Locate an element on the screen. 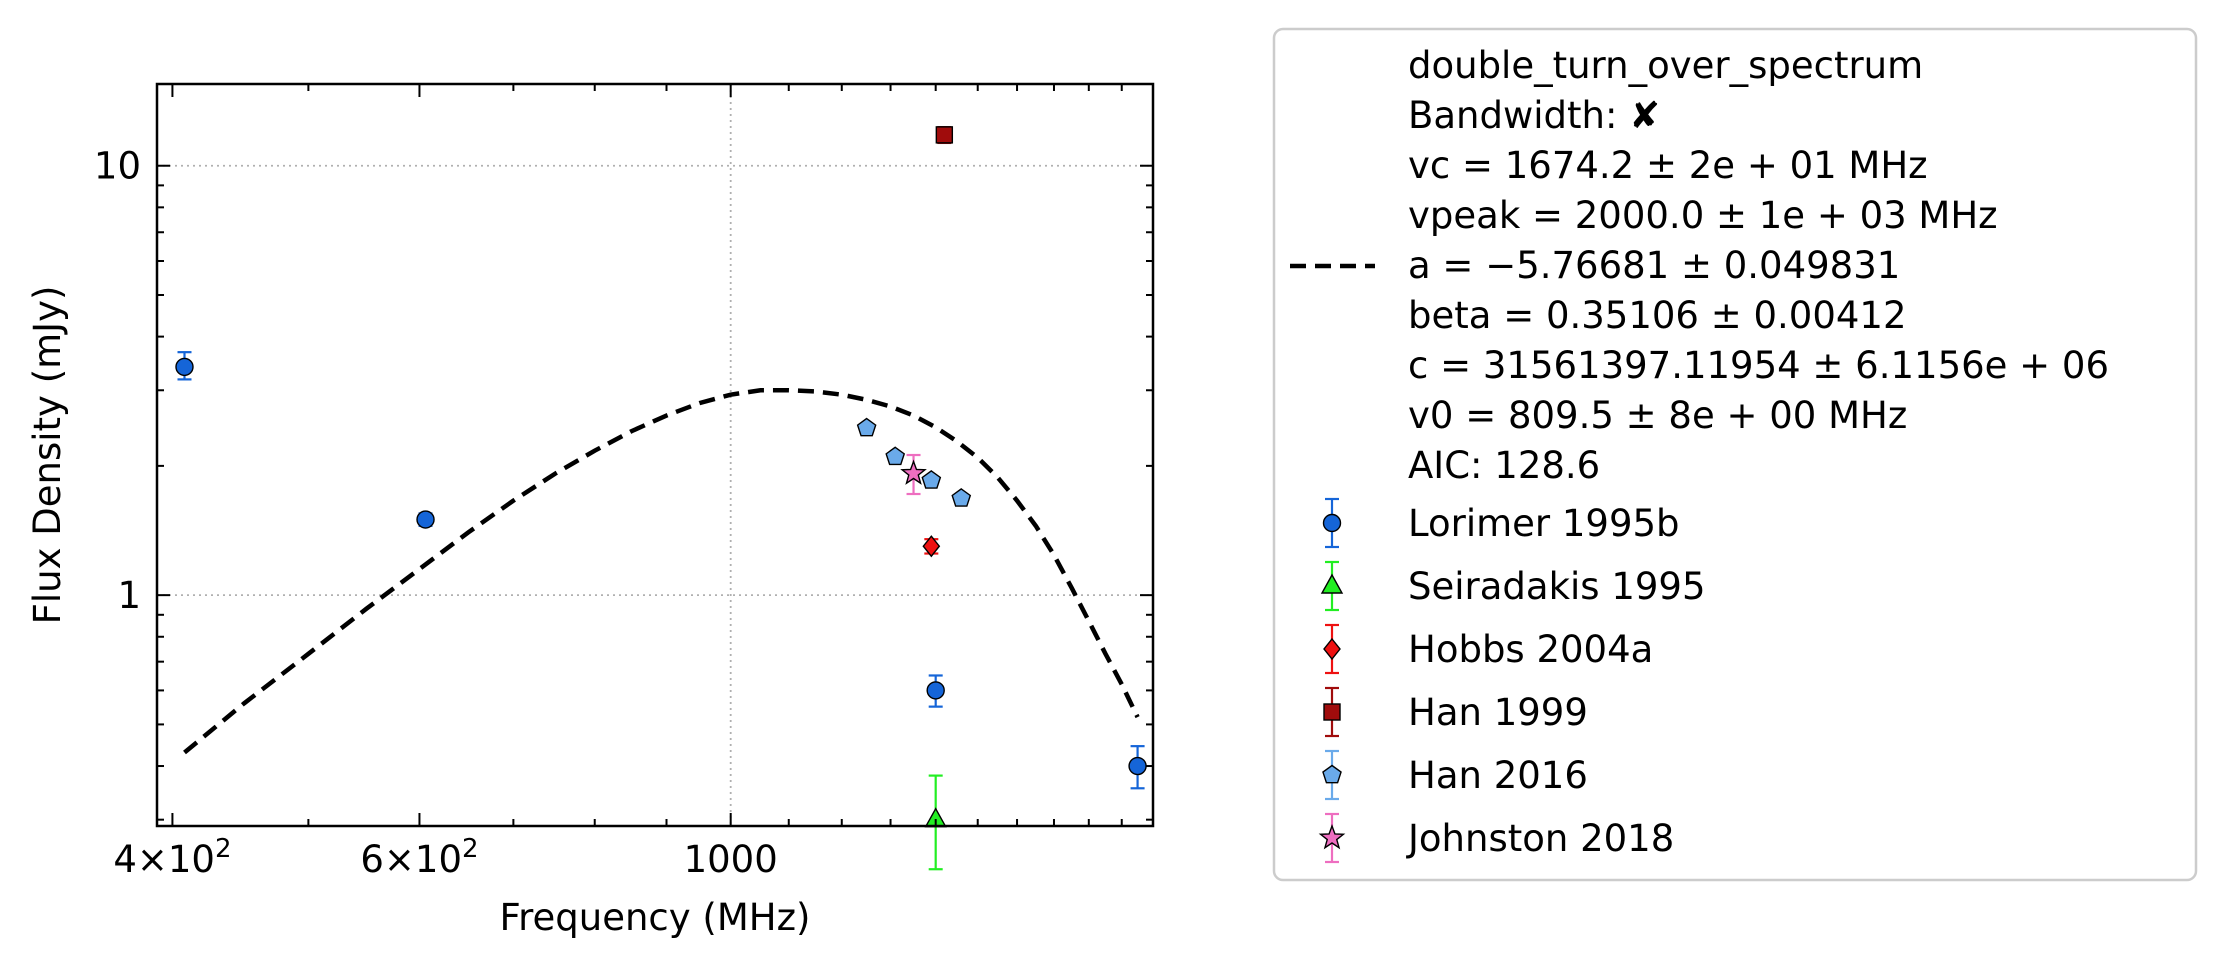  y-axis-label: Flux Density (mJy) is located at coordinates (47, 455).